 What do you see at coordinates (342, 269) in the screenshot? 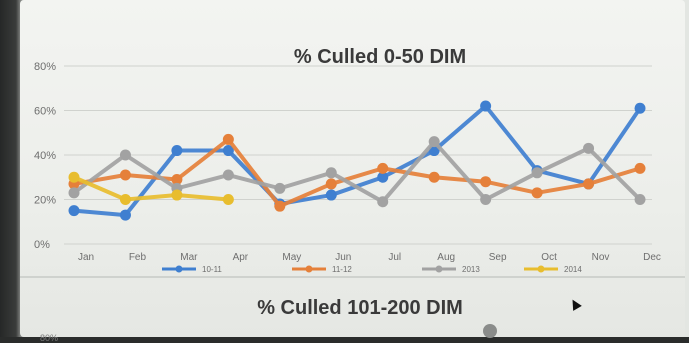
I see `legend-label: 11-12` at bounding box center [342, 269].